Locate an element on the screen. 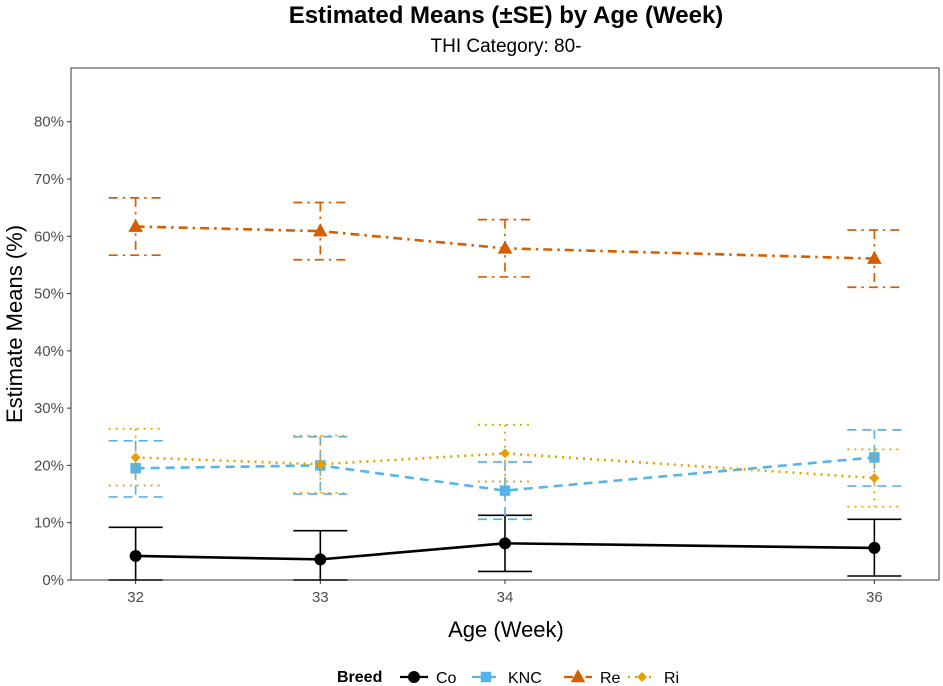 The width and height of the screenshot is (943, 686). y-axis: 0% 10% 20% 30% 40% 50% 60% 70% 80% is located at coordinates (52, 351).